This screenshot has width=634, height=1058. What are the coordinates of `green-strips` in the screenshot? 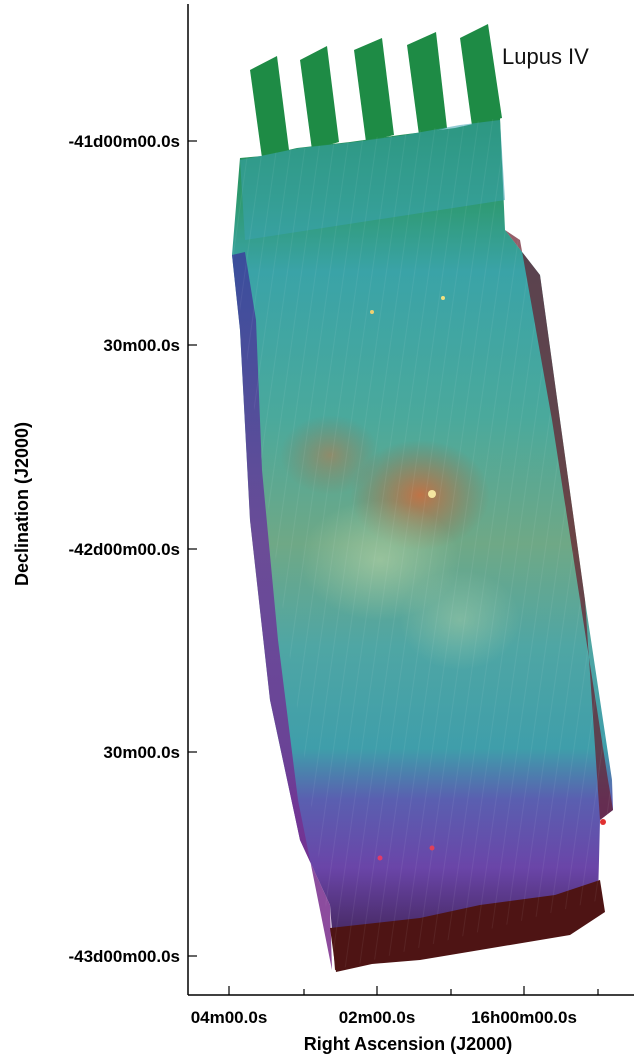 It's located at (376, 91).